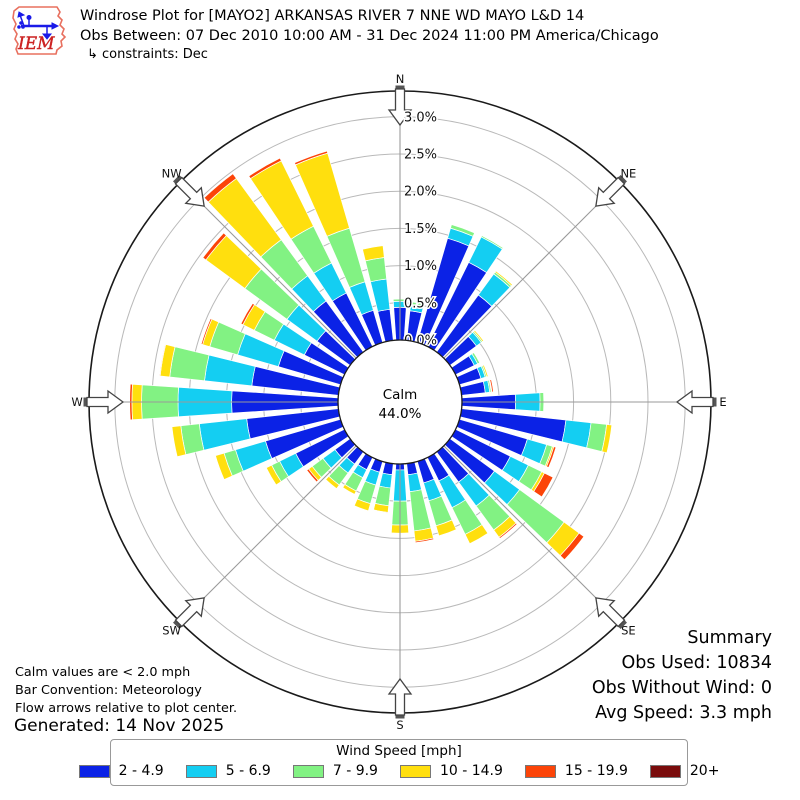 The image size is (800, 800). I want to click on constraints-note: ↳ constraints: Dec, so click(147, 54).